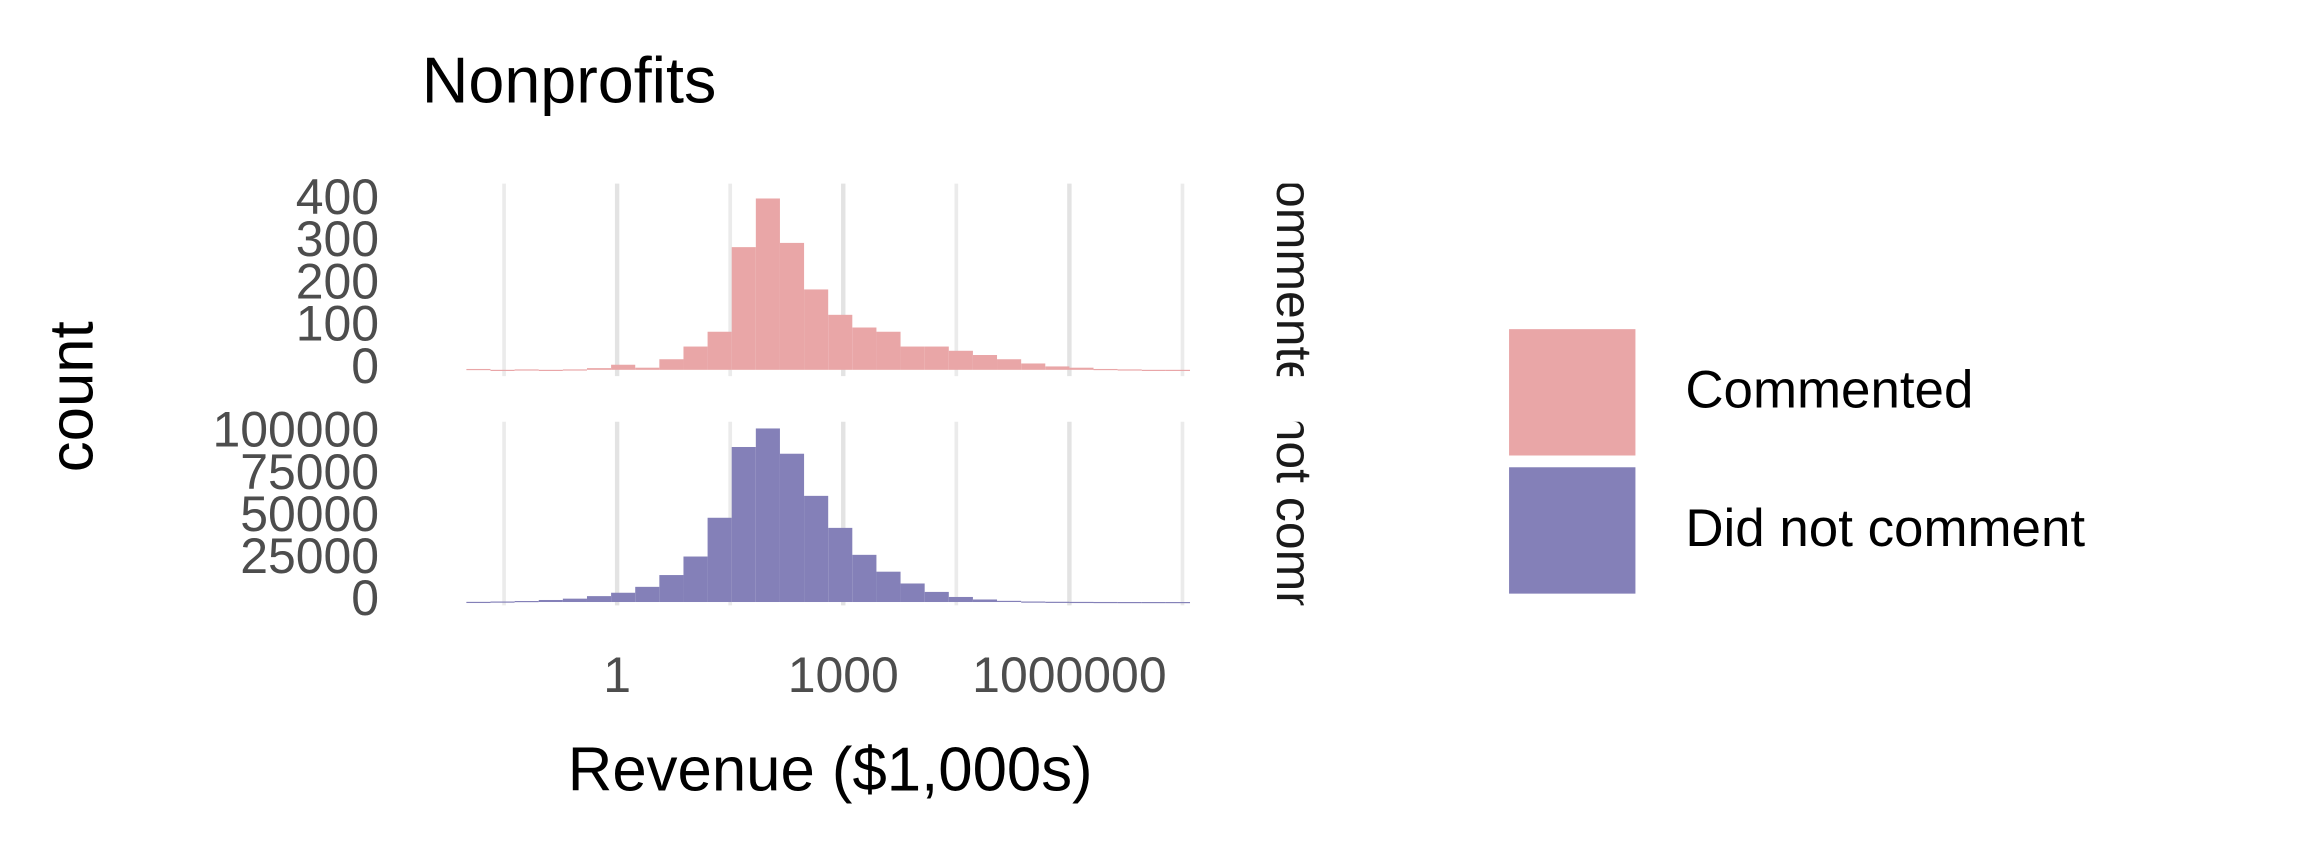  I want to click on y-tick-label: 200, so click(337, 281).